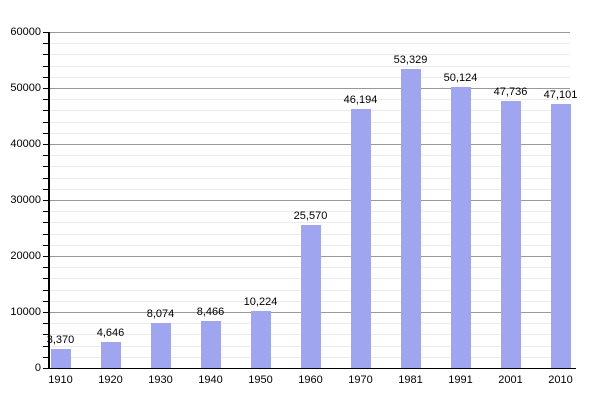 This screenshot has width=600, height=400. What do you see at coordinates (560, 236) in the screenshot?
I see `bar-2010` at bounding box center [560, 236].